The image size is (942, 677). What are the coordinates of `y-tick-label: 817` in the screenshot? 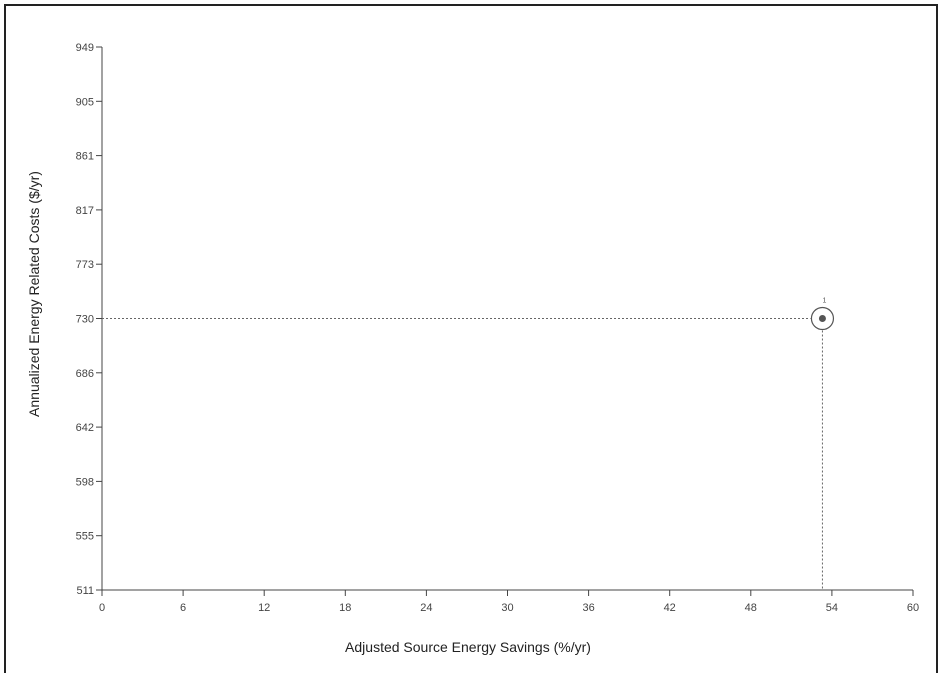 It's located at (85, 211).